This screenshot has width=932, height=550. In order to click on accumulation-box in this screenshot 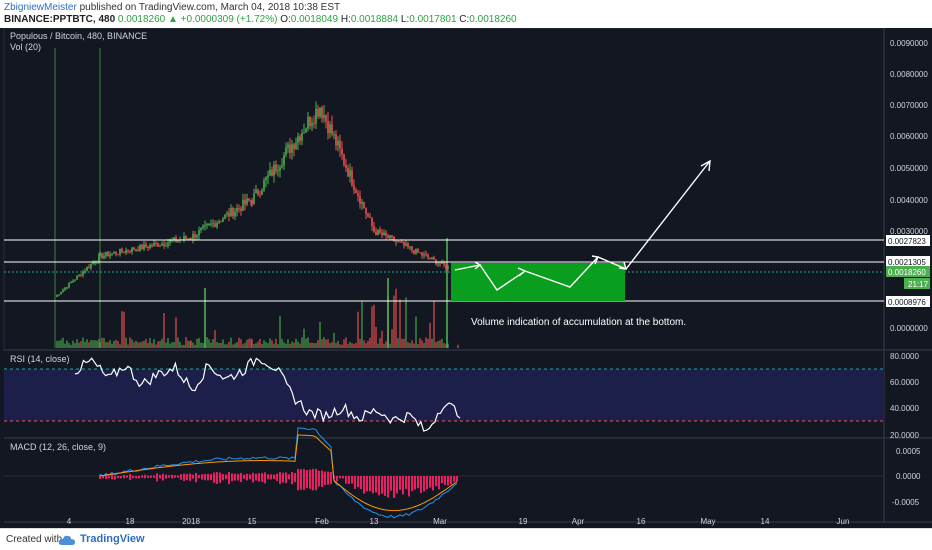, I will do `click(538, 282)`.